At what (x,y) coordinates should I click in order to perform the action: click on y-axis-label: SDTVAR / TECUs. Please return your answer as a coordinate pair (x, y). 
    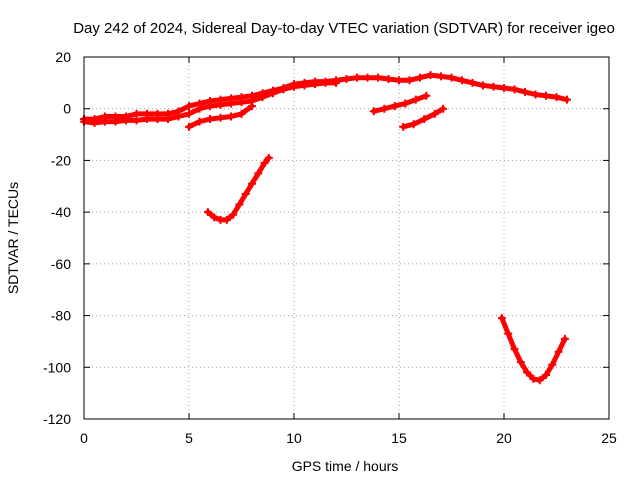
    Looking at the image, I should click on (13, 238).